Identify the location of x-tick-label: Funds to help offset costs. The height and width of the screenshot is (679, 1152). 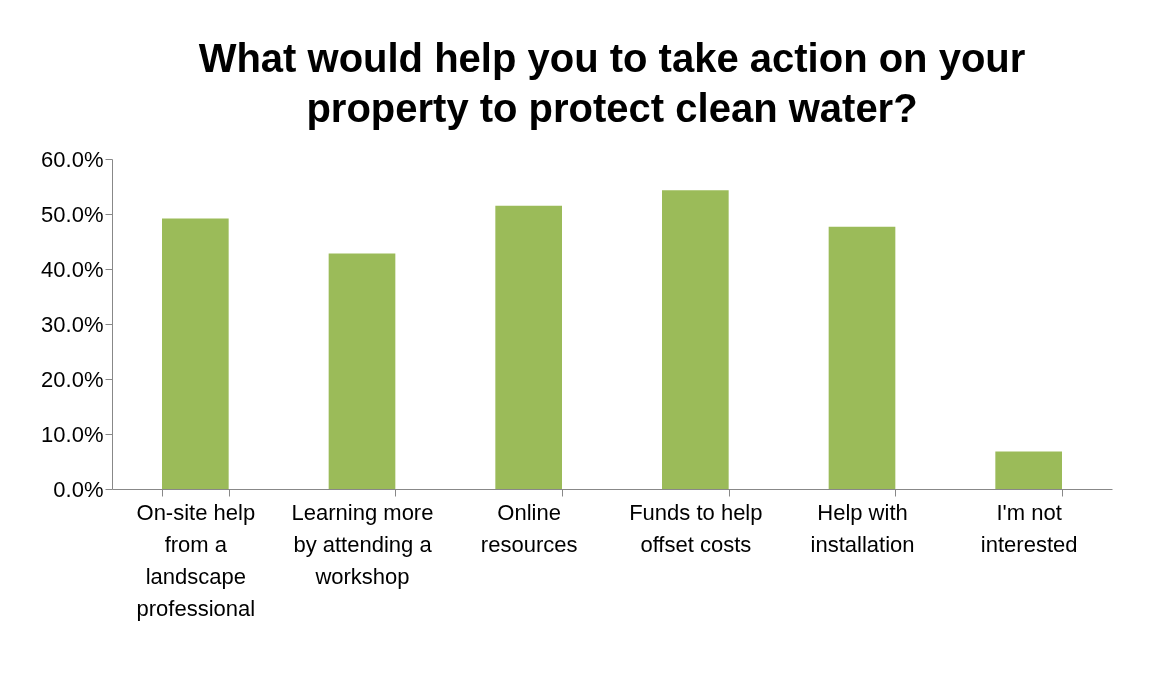
(696, 528).